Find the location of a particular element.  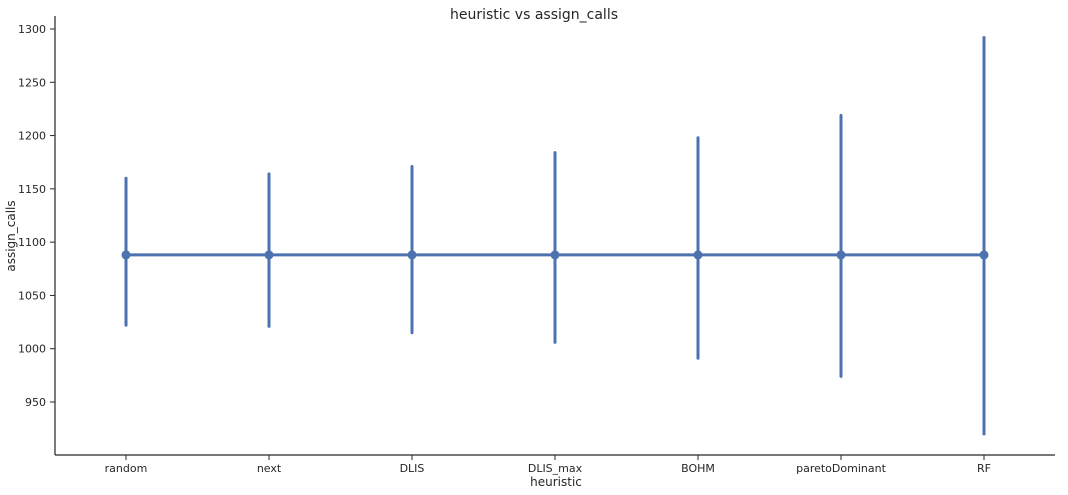

y-tick-label: 1100 is located at coordinates (32, 242).